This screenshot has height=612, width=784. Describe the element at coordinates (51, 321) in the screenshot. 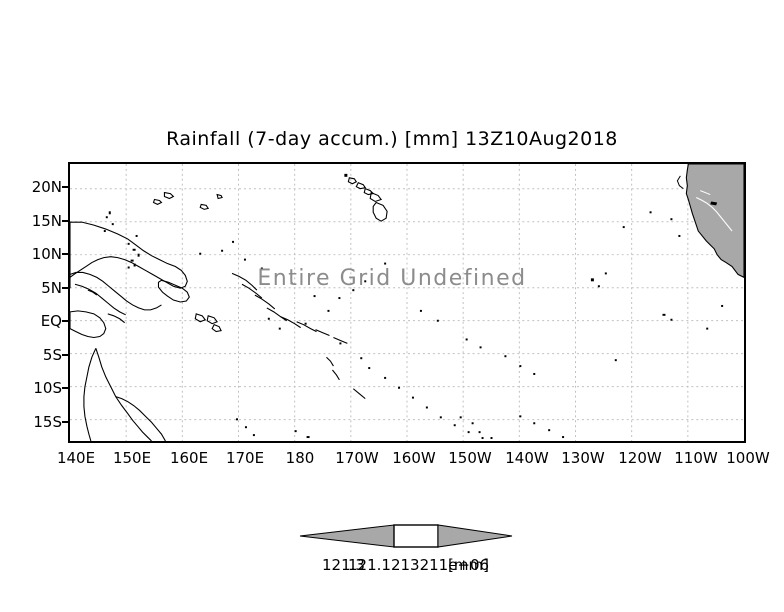

I see `ytick-label: EQ` at that location.